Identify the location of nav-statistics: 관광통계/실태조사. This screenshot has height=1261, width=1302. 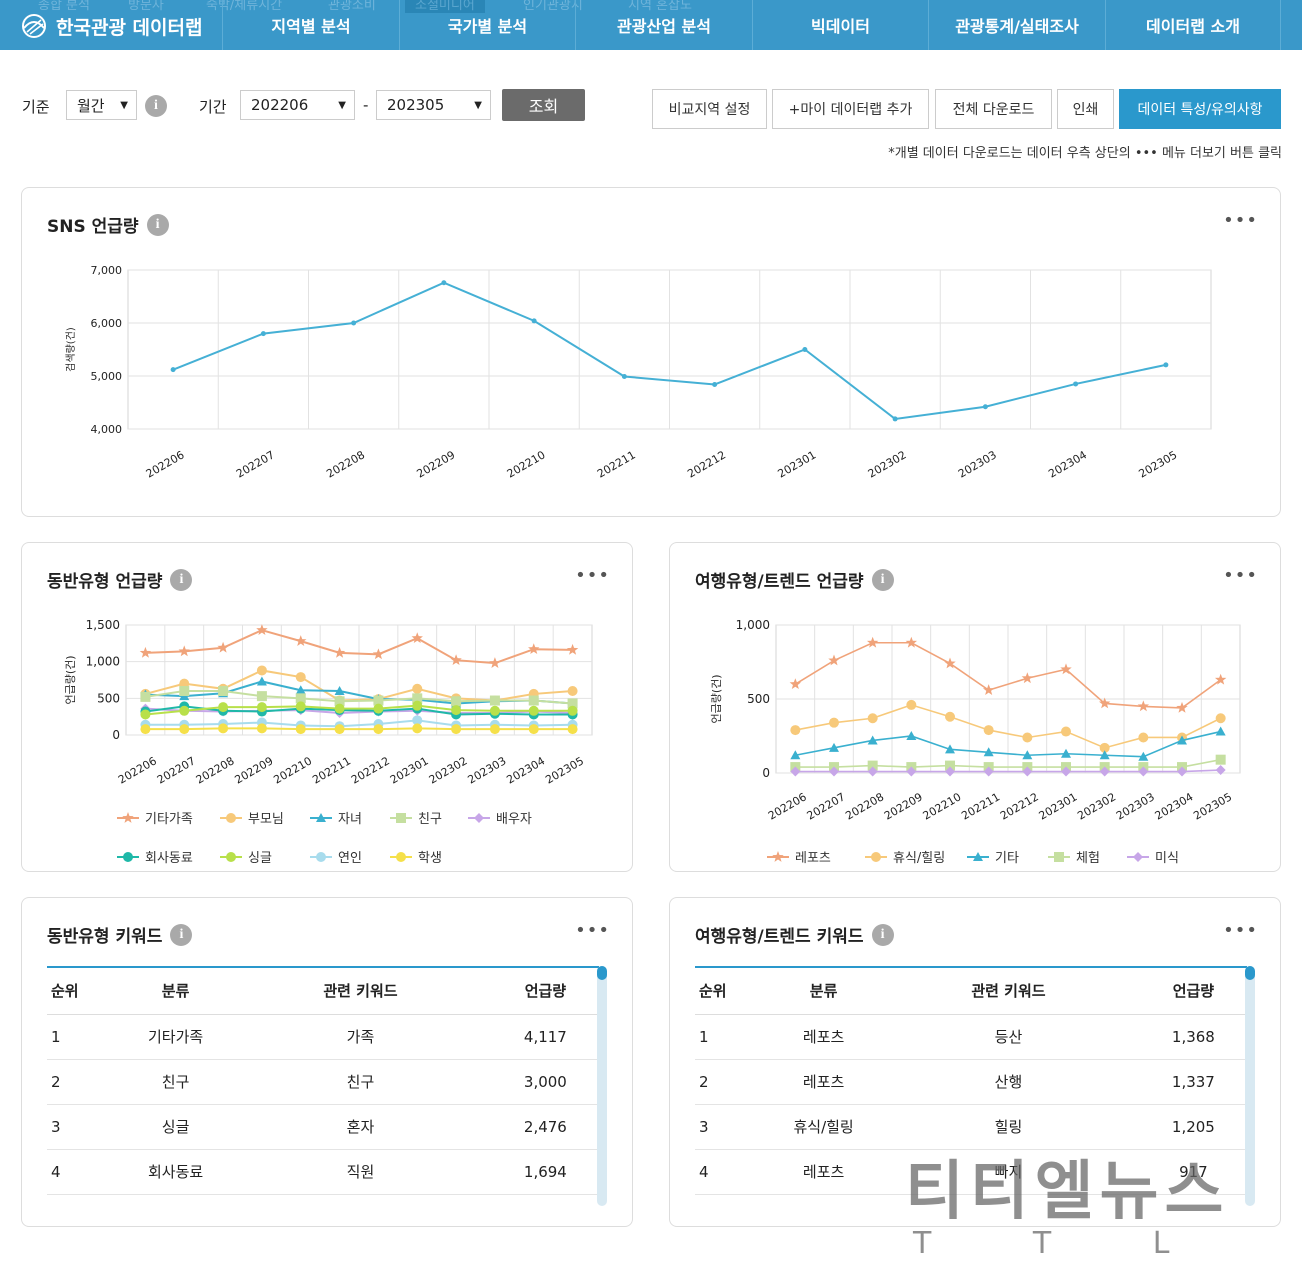
(1016, 25).